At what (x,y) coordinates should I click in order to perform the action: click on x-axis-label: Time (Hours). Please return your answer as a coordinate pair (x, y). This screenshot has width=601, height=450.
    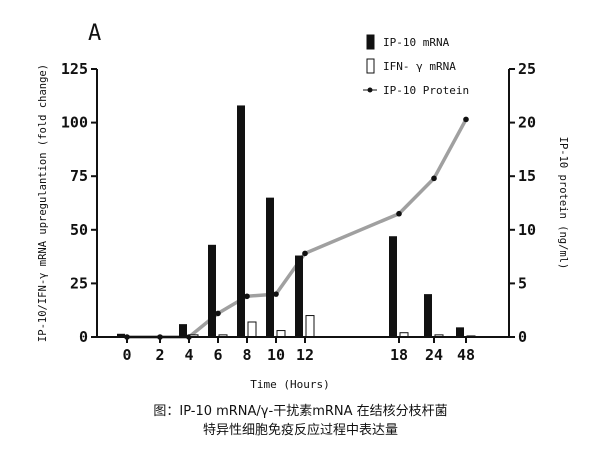
    Looking at the image, I should click on (289, 384).